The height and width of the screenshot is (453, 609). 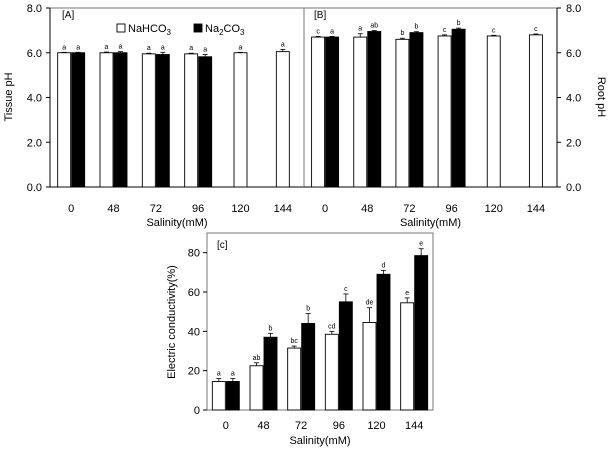 I want to click on plot-frame, so click(x=320, y=321).